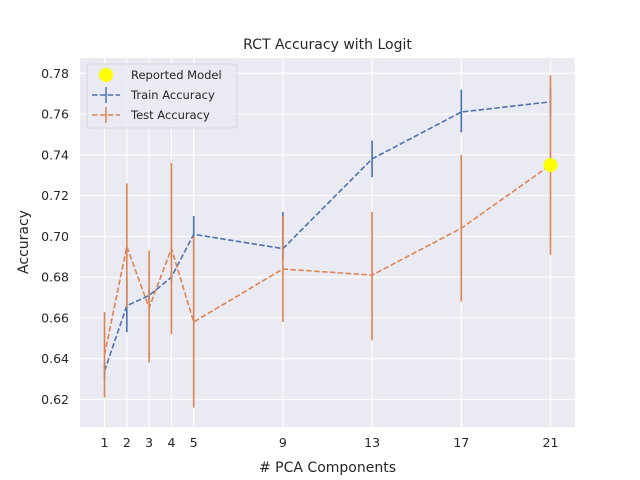  What do you see at coordinates (55, 317) in the screenshot?
I see `y-tick-label: 0.66` at bounding box center [55, 317].